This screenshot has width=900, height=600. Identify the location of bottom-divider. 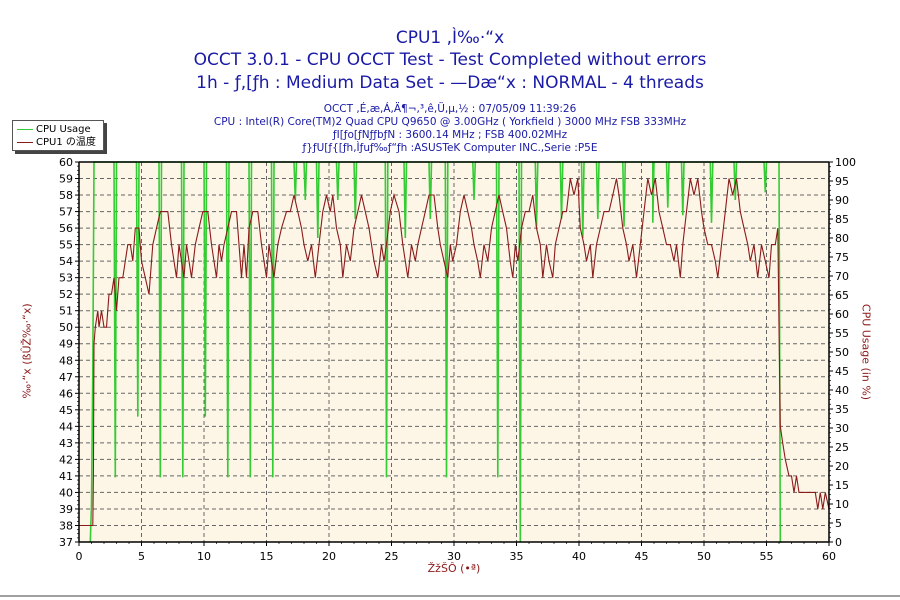
(450, 596).